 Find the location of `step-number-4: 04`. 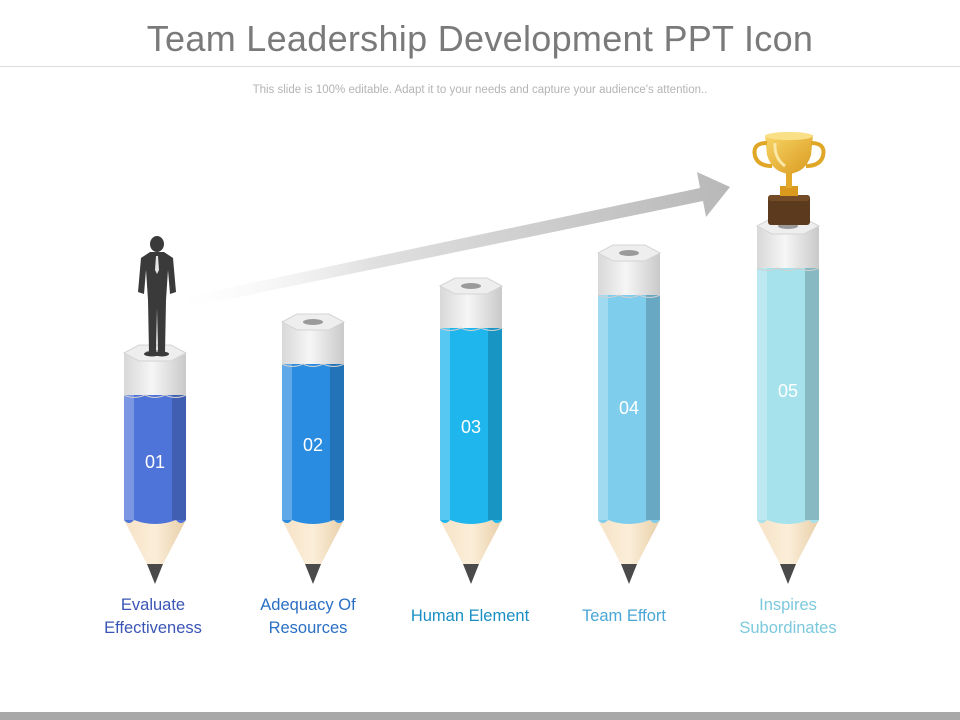

step-number-4: 04 is located at coordinates (629, 408).